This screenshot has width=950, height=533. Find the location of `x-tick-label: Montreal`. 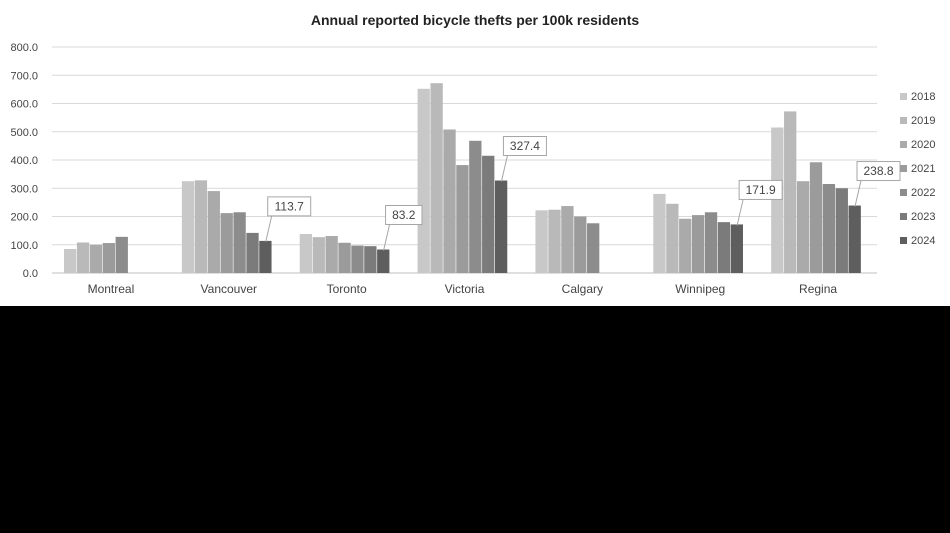

x-tick-label: Montreal is located at coordinates (111, 289).